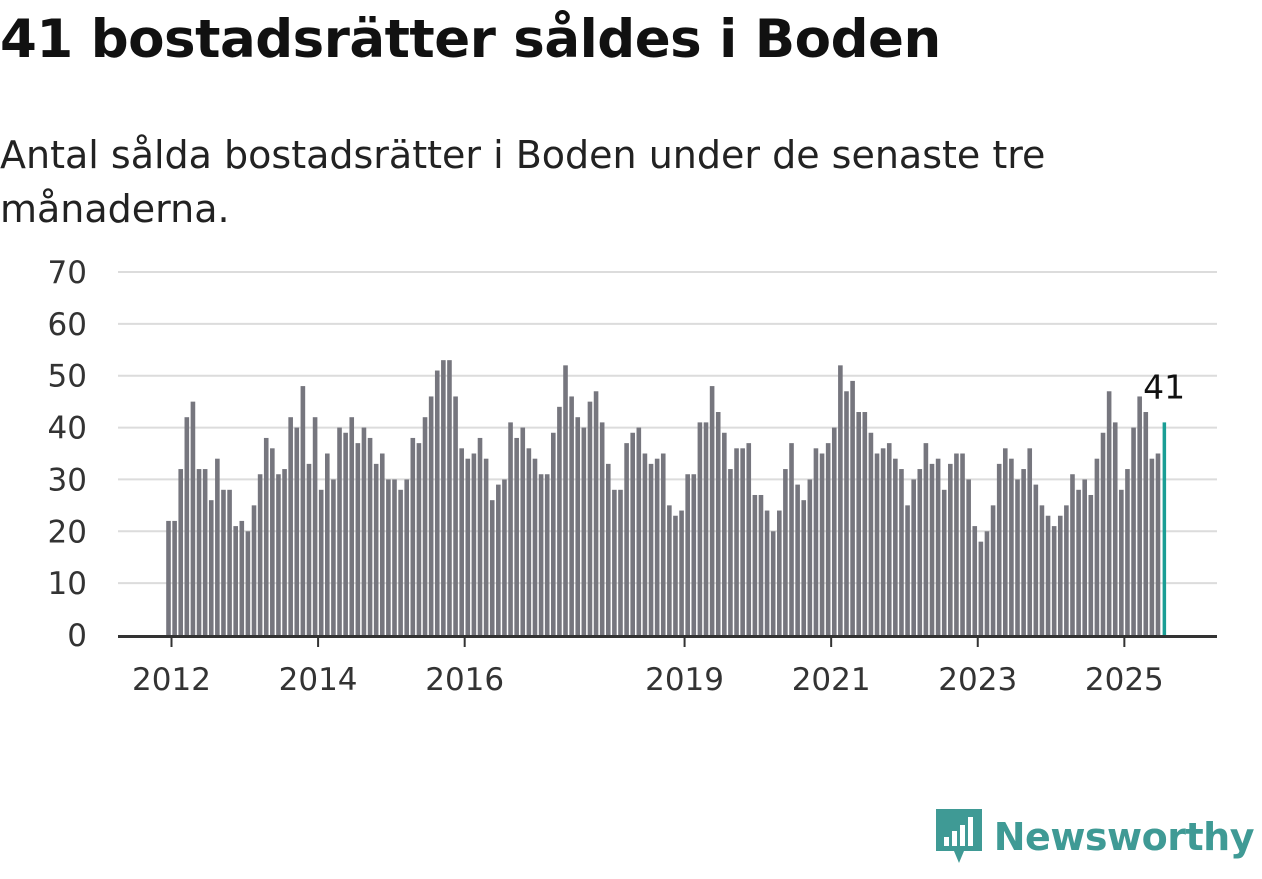  I want to click on y-tick-label: 10, so click(67, 584).